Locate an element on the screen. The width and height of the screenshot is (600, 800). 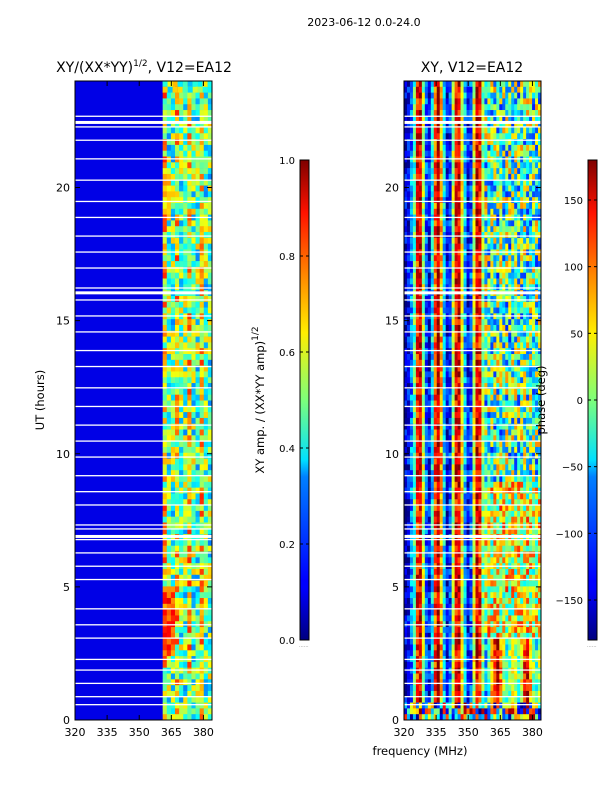
phase-colorbar-label: phase (deg) is located at coordinates (541, 399).